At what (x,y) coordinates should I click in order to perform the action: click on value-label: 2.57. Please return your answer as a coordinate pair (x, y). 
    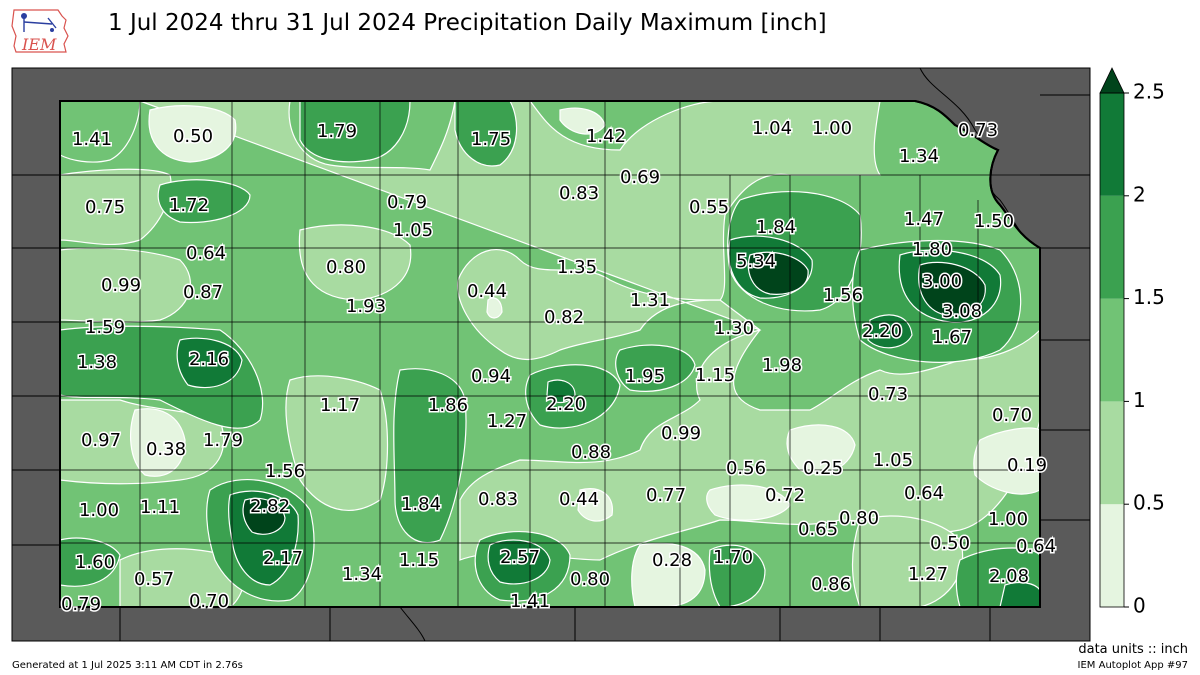
    Looking at the image, I should click on (520, 557).